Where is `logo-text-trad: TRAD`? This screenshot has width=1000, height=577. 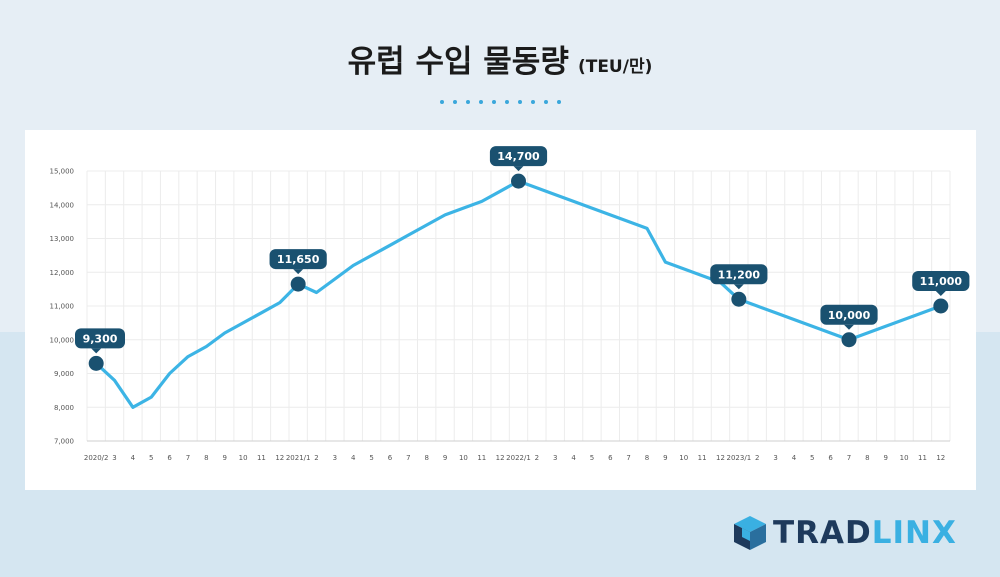
logo-text-trad: TRAD is located at coordinates (822, 533).